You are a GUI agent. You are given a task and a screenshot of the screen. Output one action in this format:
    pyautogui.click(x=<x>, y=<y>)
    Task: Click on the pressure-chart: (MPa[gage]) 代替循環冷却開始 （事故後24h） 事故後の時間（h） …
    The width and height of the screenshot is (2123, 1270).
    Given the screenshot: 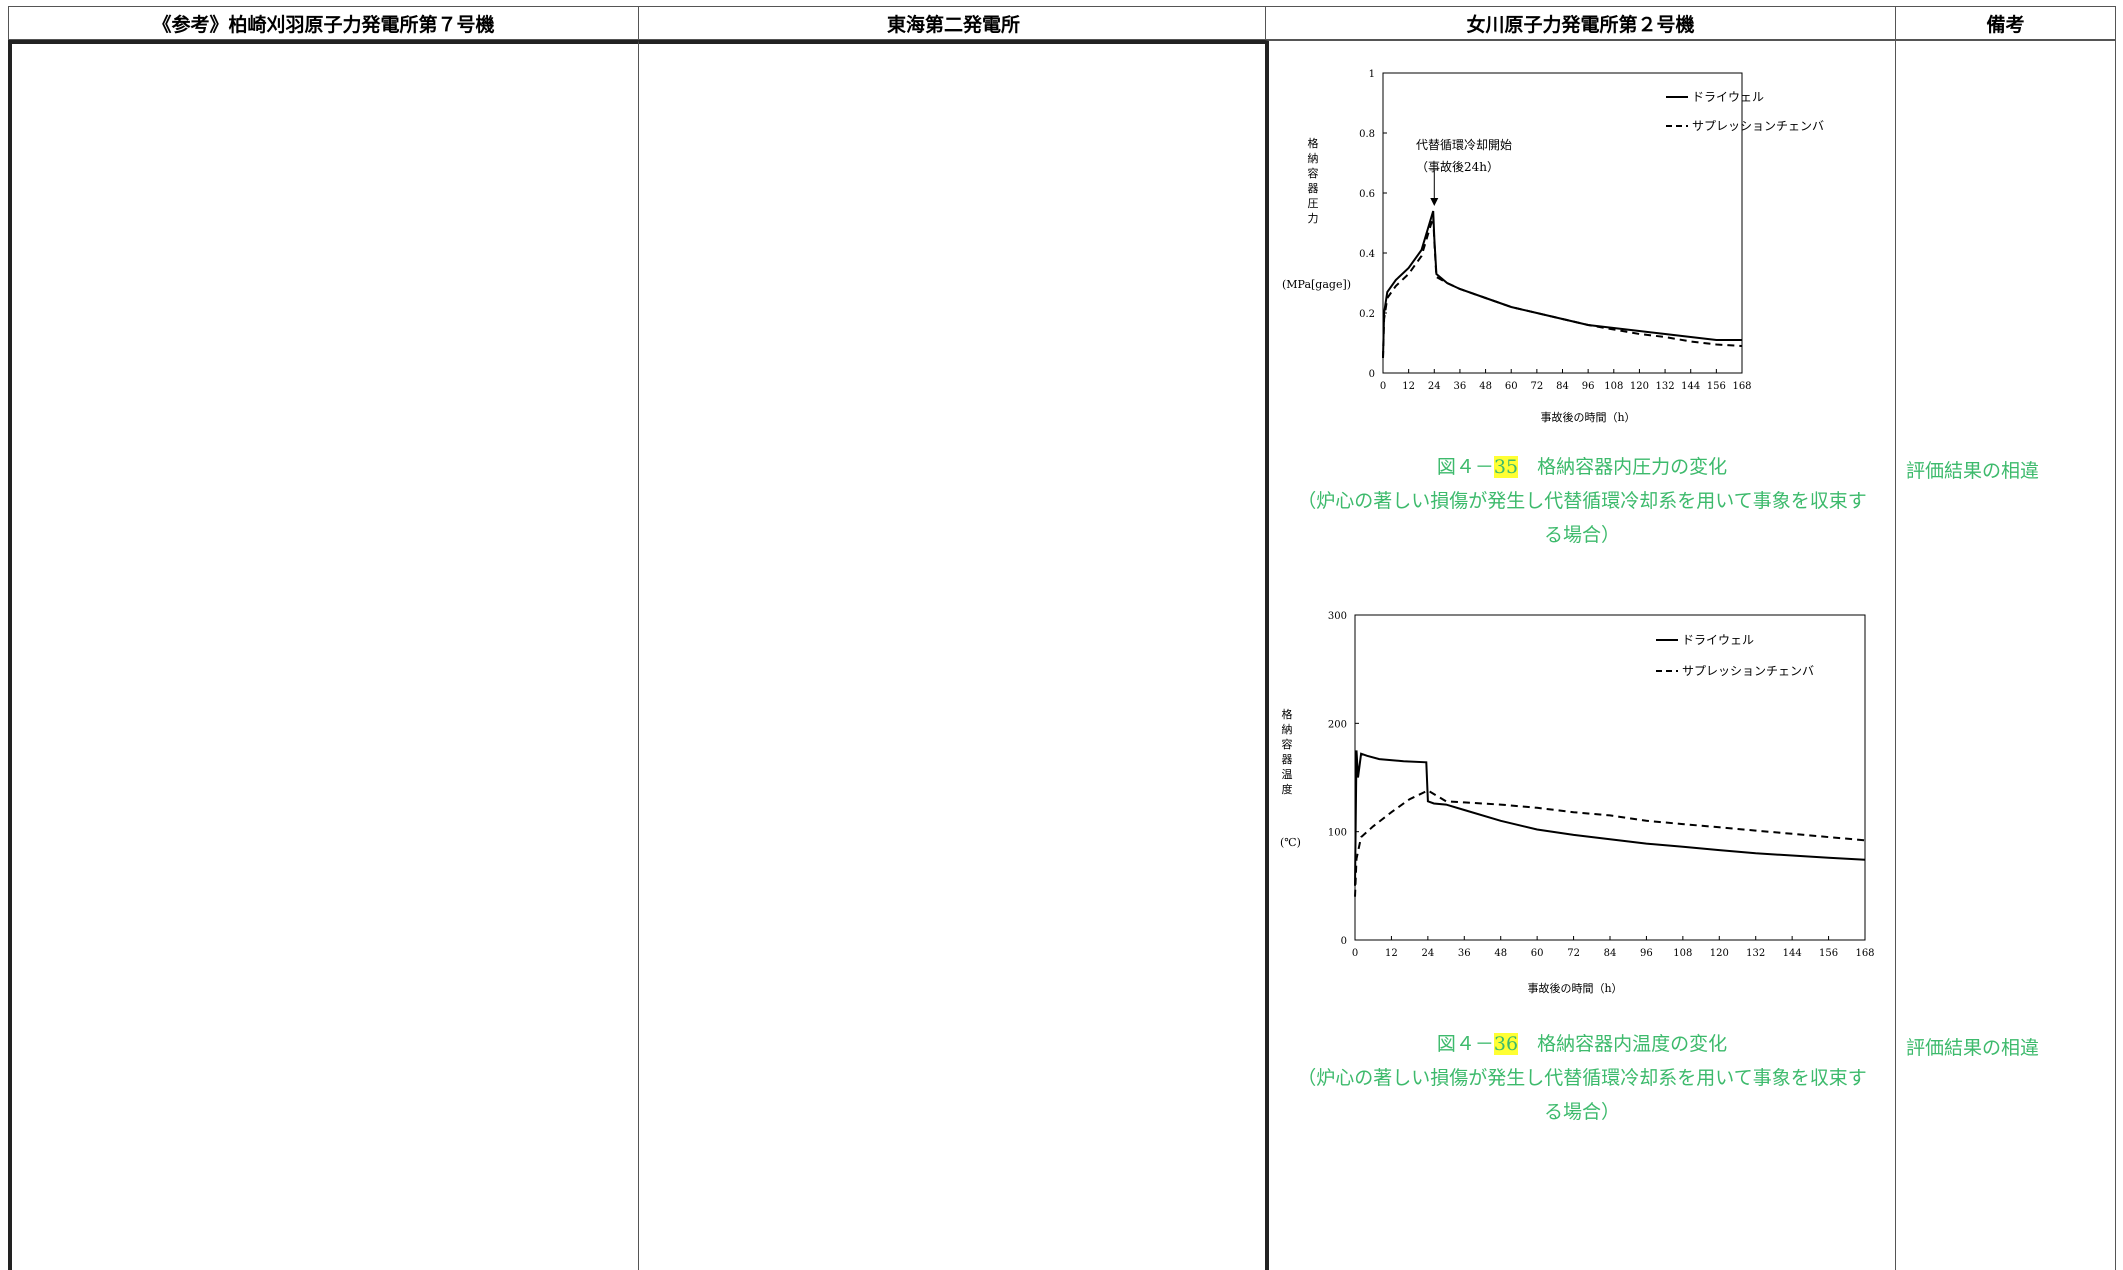 What is the action you would take?
    pyautogui.click(x=1553, y=246)
    